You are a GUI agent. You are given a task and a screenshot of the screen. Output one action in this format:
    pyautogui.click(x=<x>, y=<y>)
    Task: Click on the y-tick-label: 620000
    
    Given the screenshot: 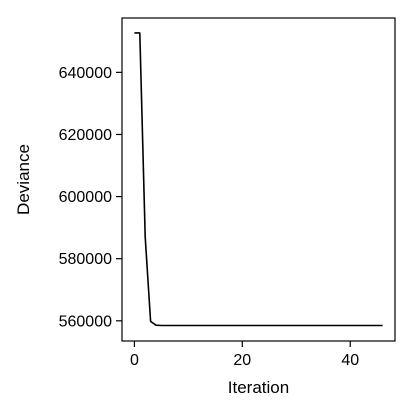 What is the action you would take?
    pyautogui.click(x=85, y=135)
    